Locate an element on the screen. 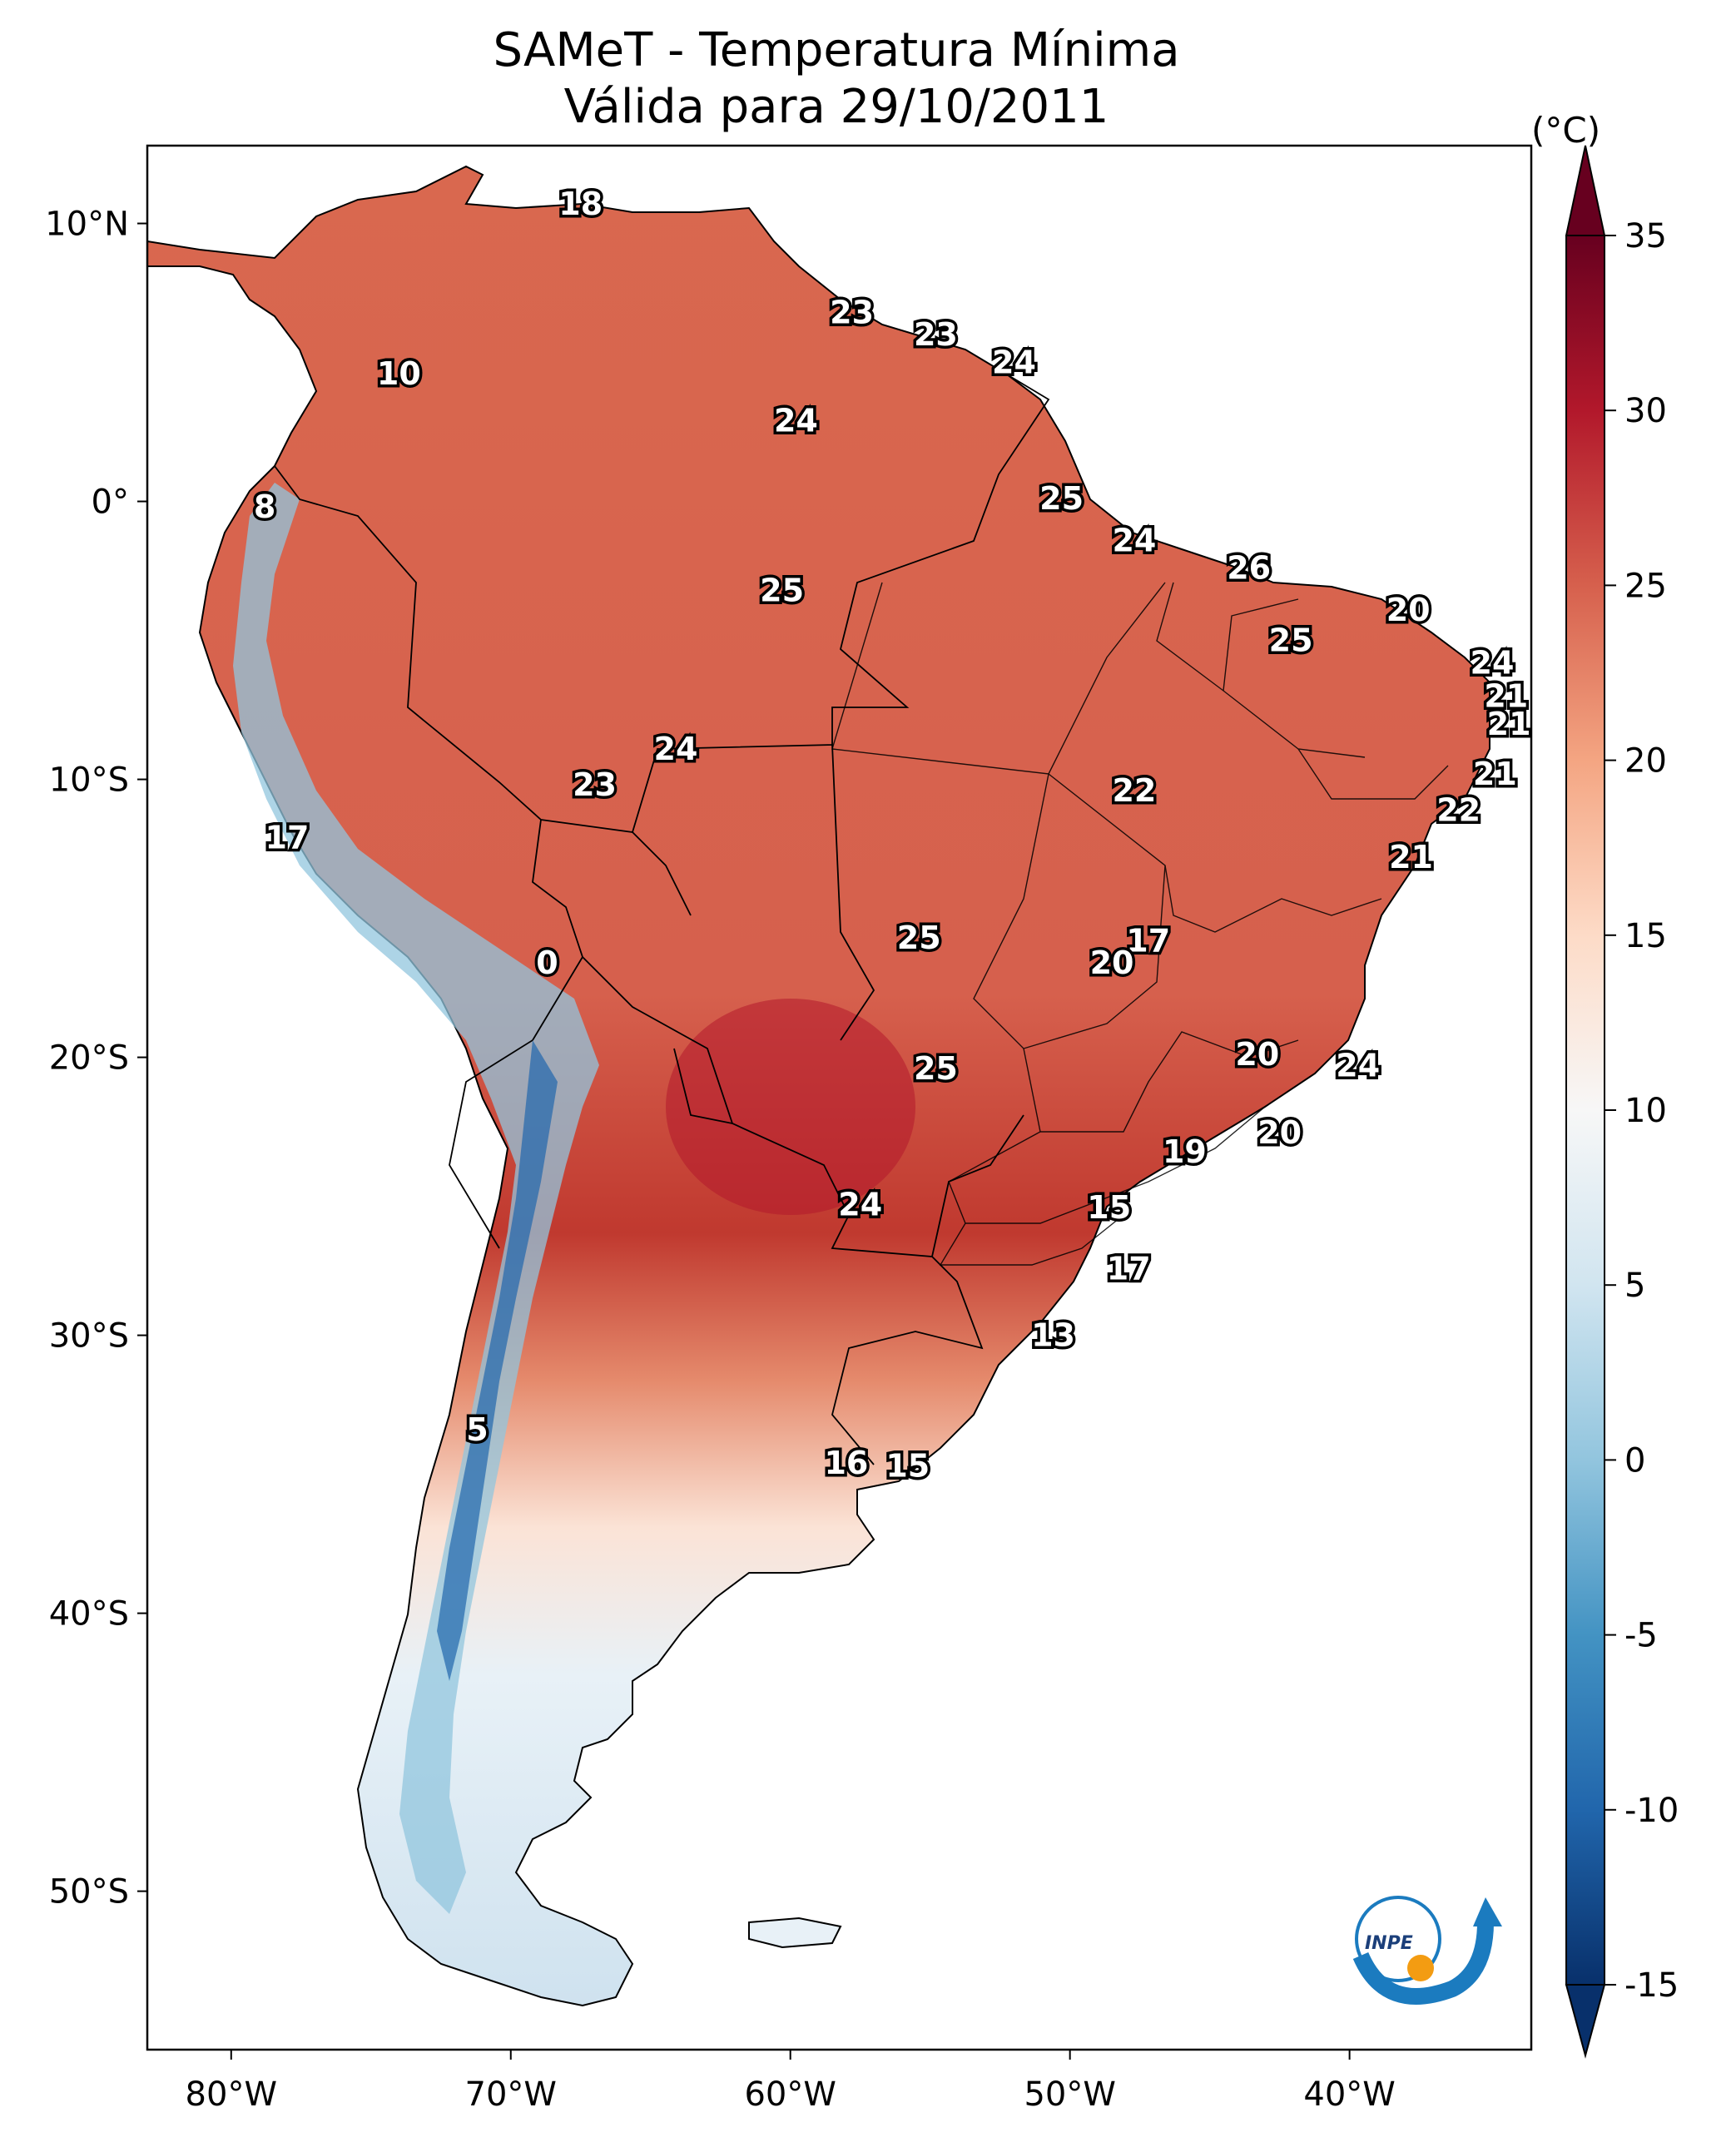 The image size is (1736, 2152). colorbar-tick-label: 35 is located at coordinates (1646, 236).